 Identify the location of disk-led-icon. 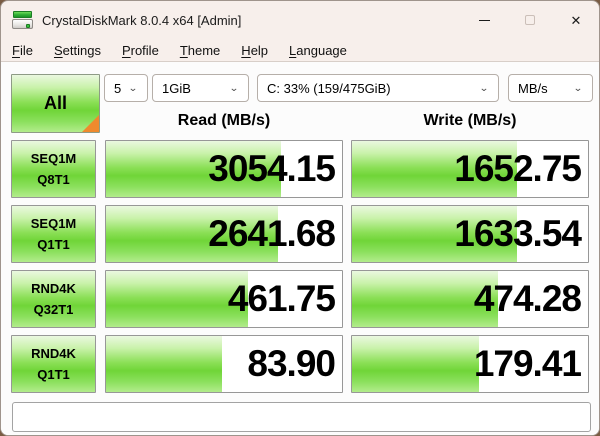
(28, 26).